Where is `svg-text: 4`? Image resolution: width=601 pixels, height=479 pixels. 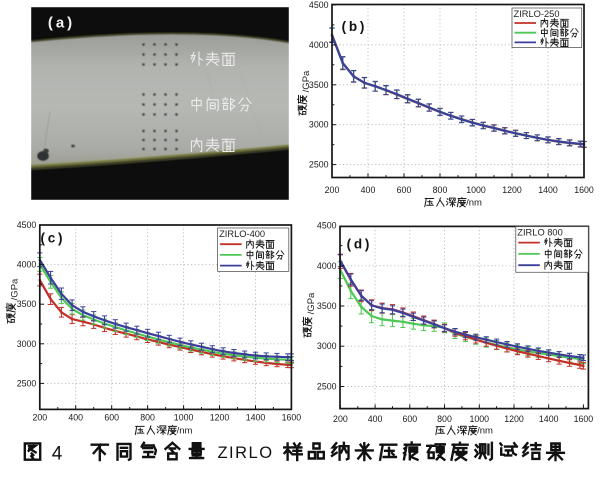
svg-text: 4 is located at coordinates (57, 454).